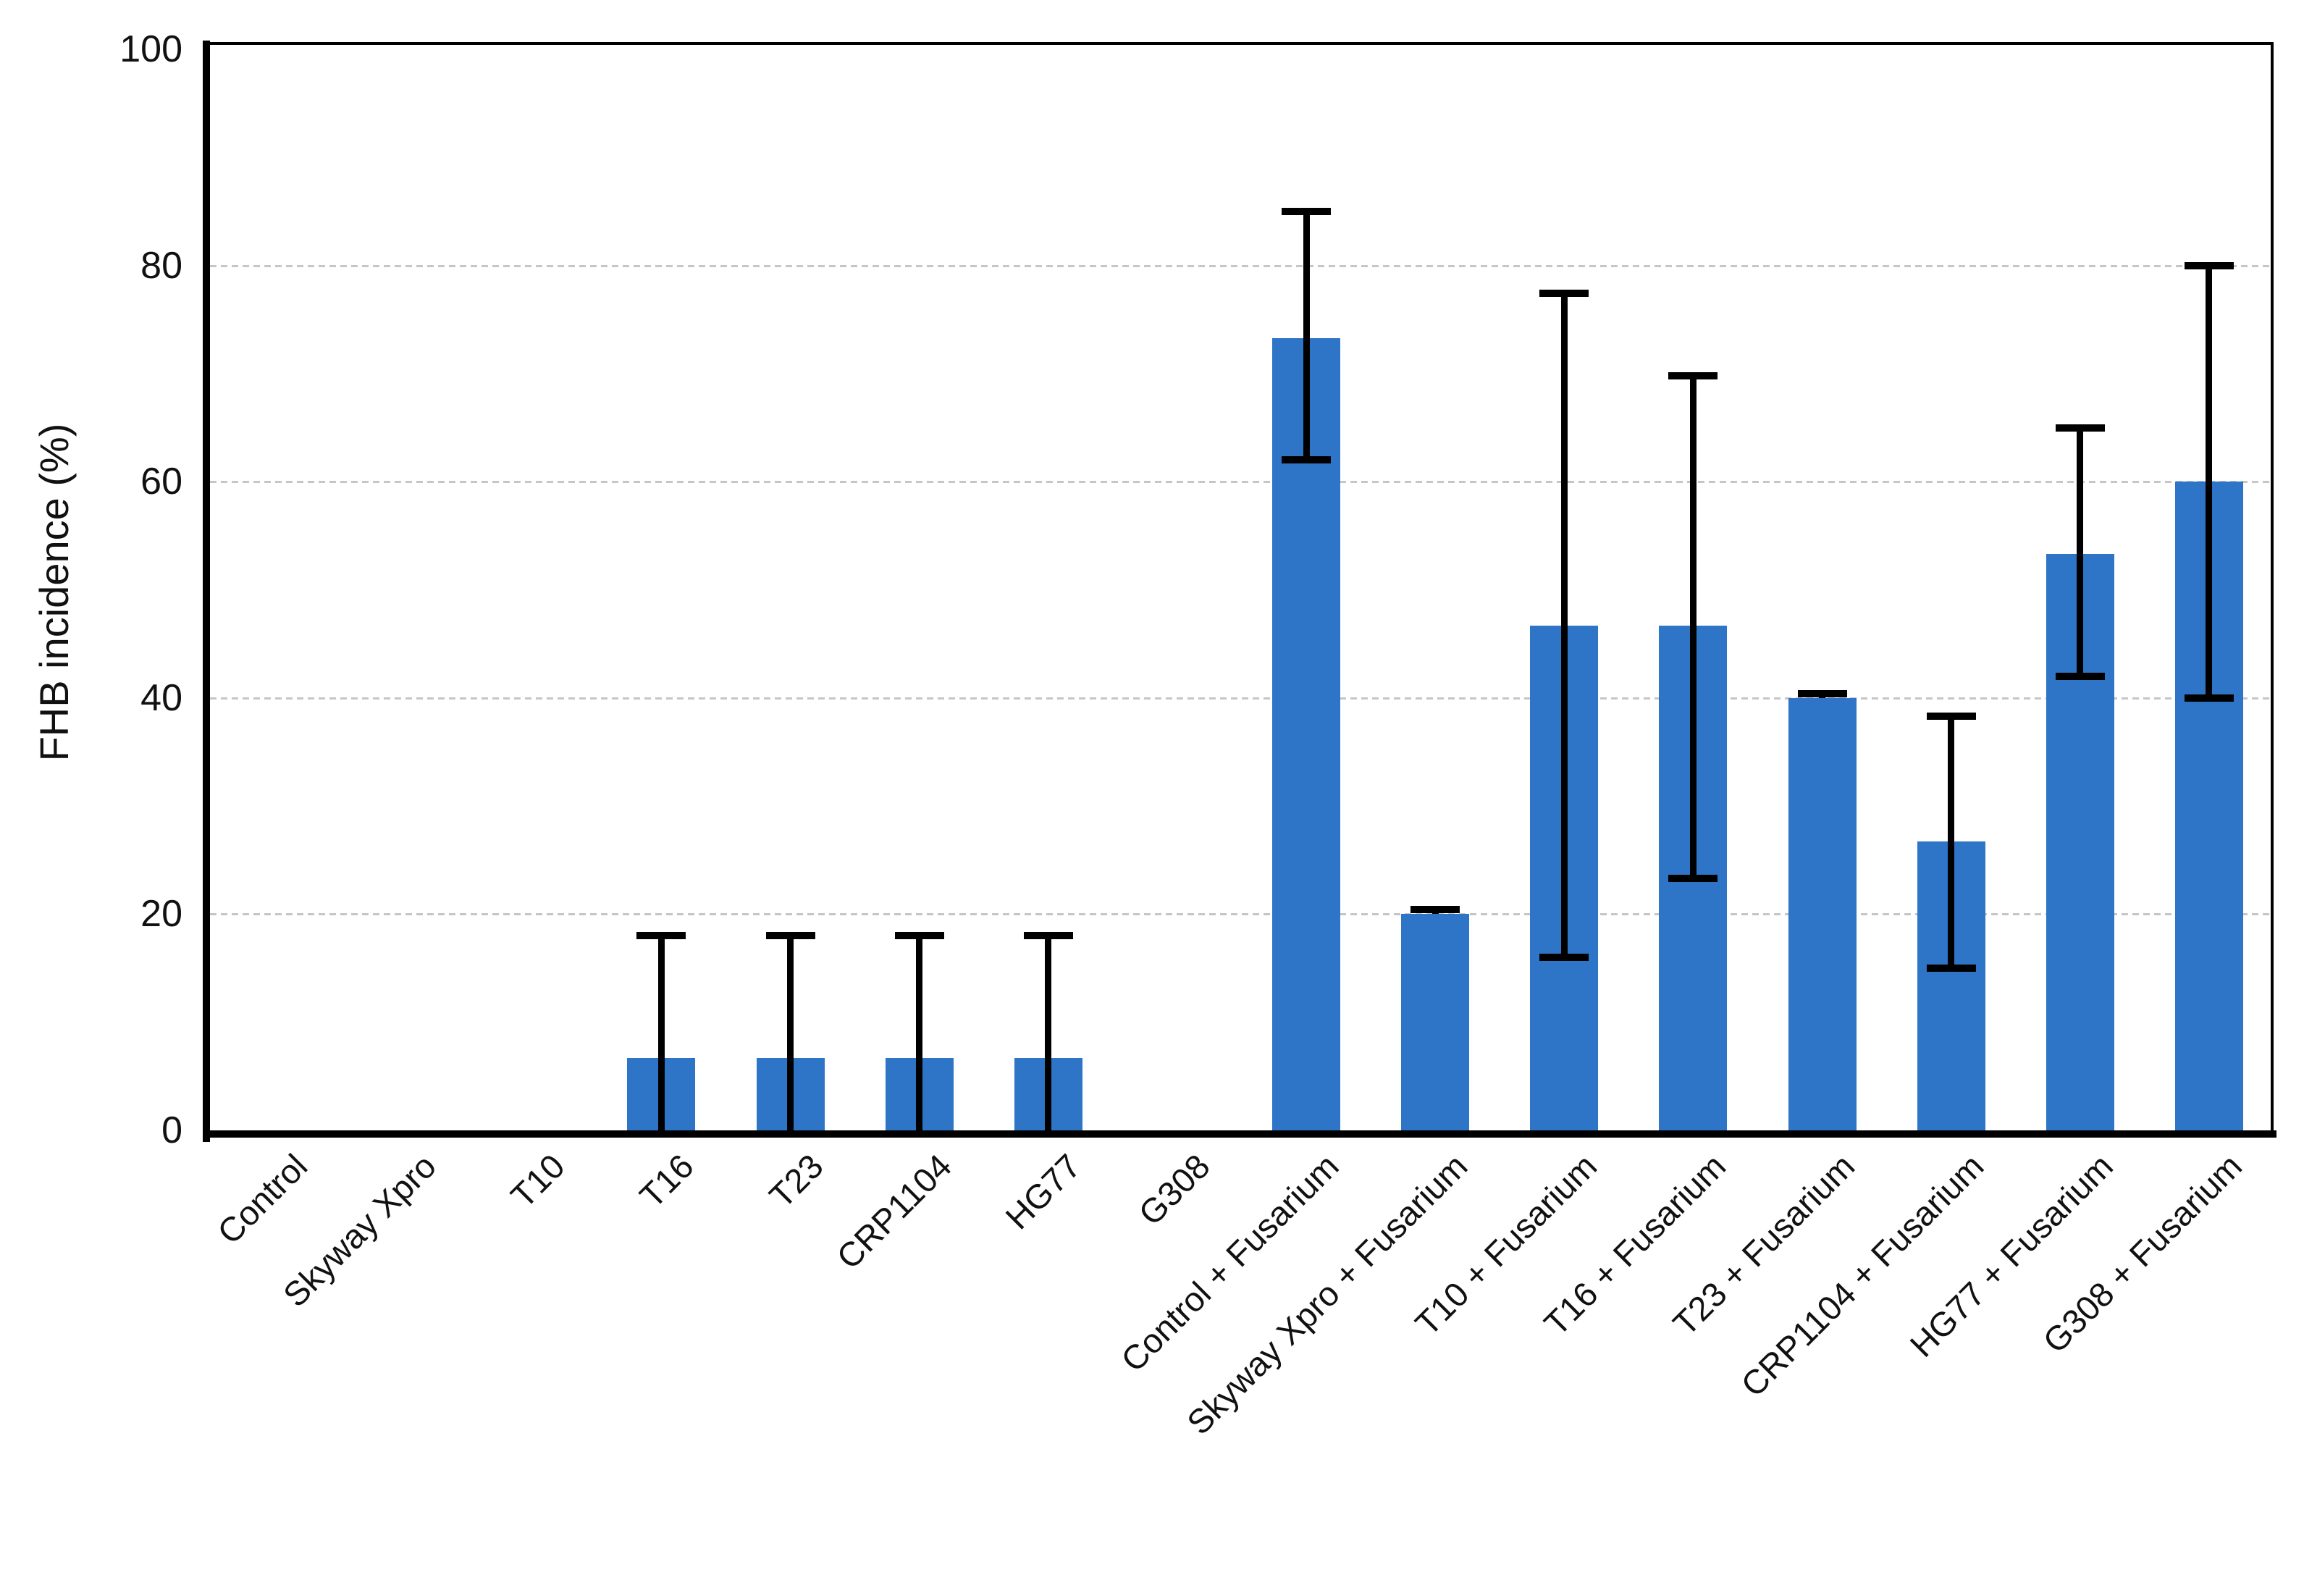 Image resolution: width=2304 pixels, height=1596 pixels. What do you see at coordinates (161, 914) in the screenshot?
I see `y-tick-label-20: 20` at bounding box center [161, 914].